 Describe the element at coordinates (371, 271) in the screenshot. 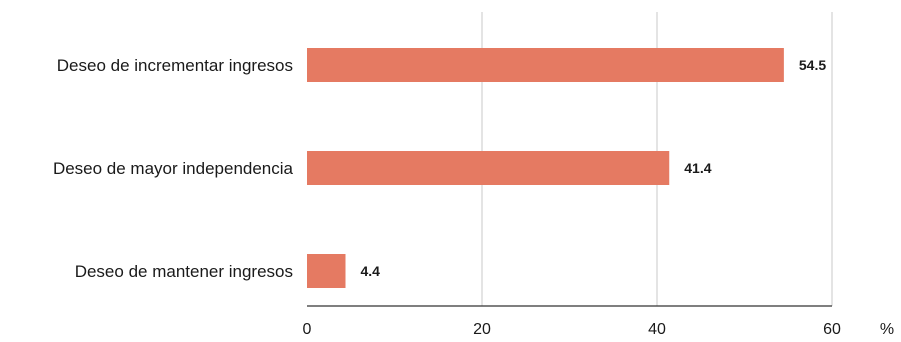

I see `value-label-2: 4.4` at that location.